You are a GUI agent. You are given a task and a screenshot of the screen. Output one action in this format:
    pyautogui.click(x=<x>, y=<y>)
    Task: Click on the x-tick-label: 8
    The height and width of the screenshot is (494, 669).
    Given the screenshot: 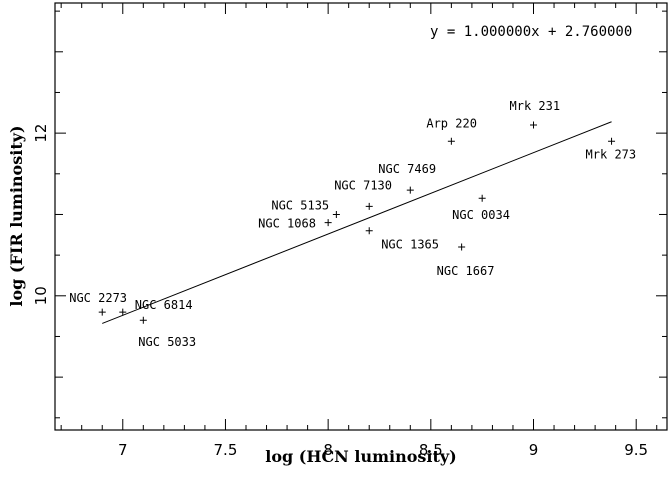 What is the action you would take?
    pyautogui.click(x=328, y=450)
    